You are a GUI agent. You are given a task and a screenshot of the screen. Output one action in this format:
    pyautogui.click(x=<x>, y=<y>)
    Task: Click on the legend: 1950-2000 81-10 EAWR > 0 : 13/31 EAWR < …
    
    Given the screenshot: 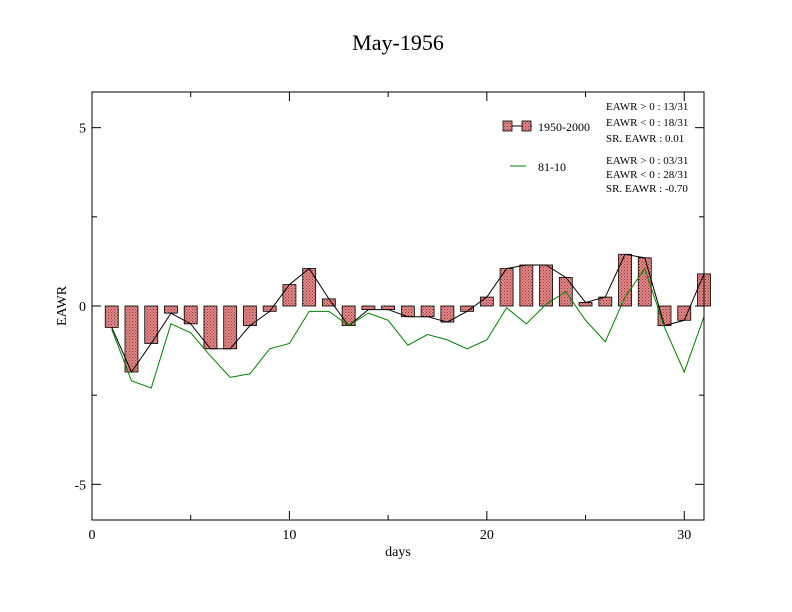 What is the action you would take?
    pyautogui.click(x=595, y=148)
    